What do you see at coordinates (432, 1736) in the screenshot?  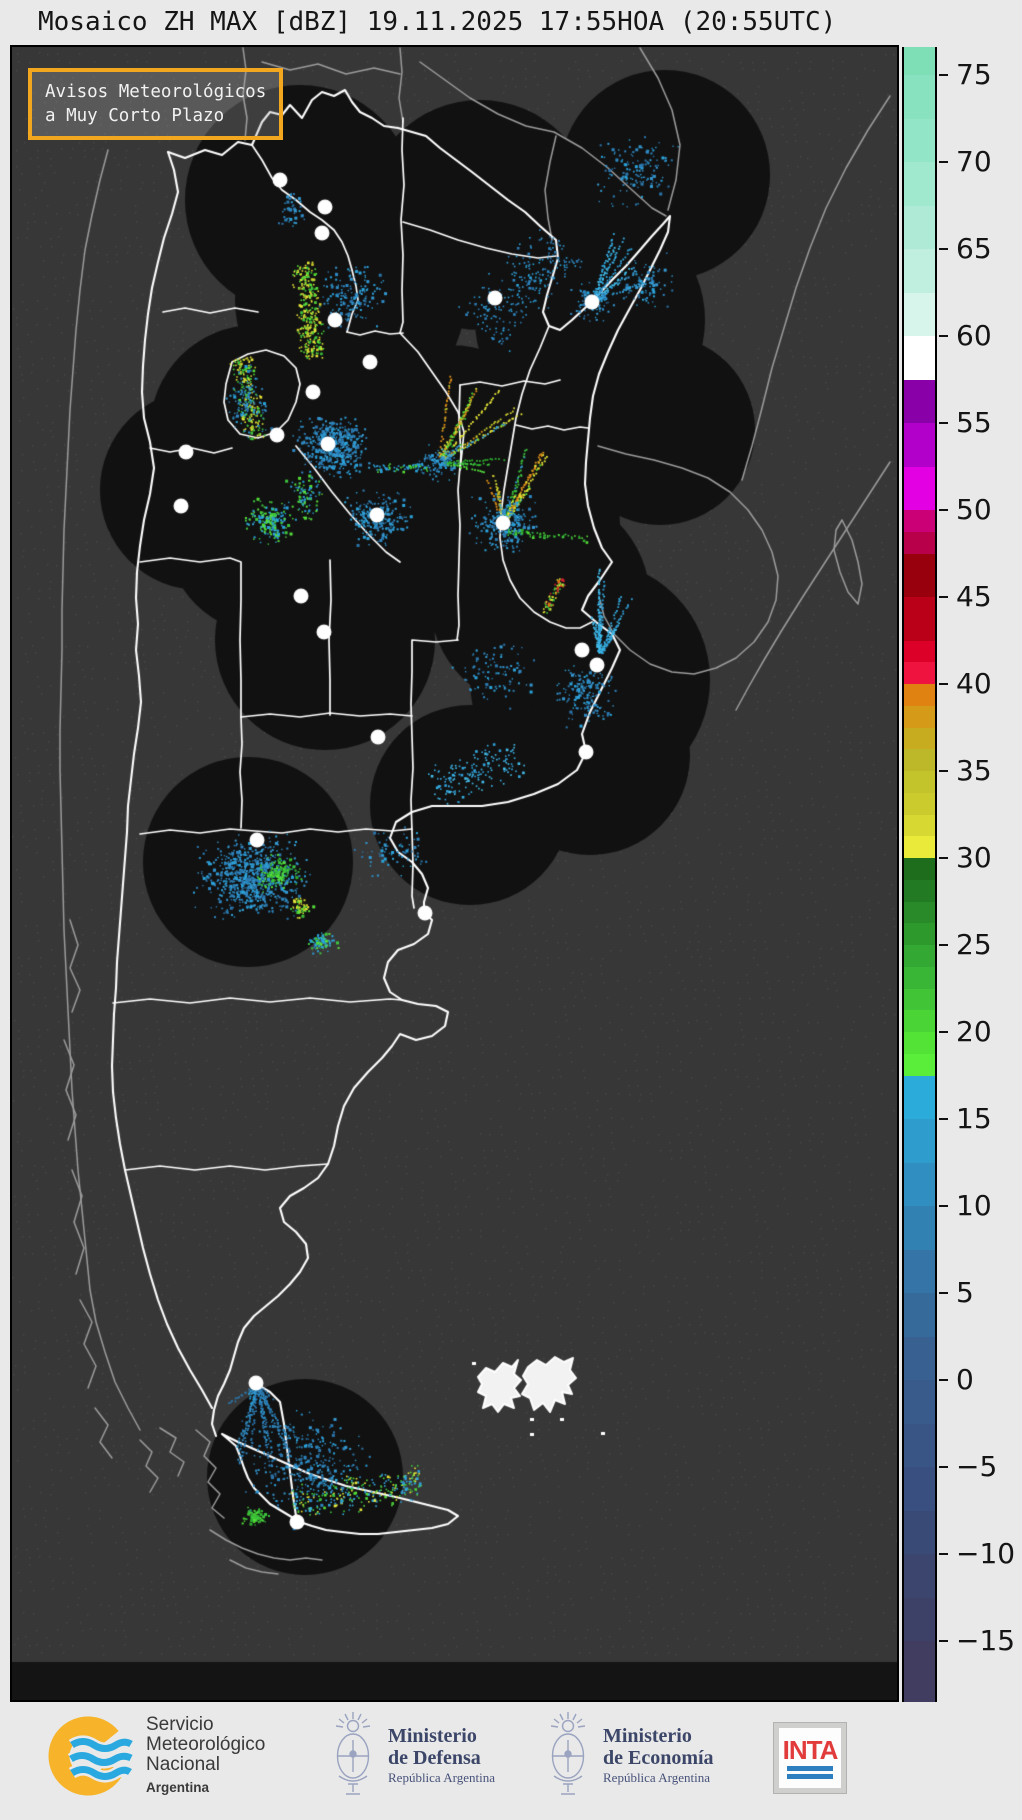 I see `defensa-line1: Ministerio` at bounding box center [432, 1736].